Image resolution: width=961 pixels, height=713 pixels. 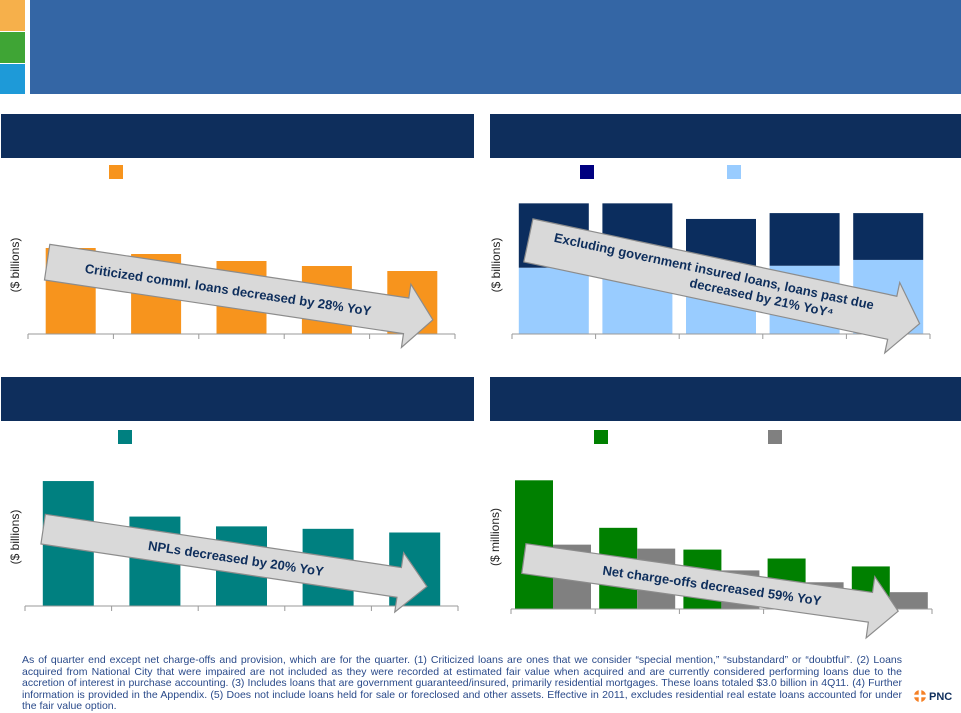 What do you see at coordinates (12, 47) in the screenshot?
I see `stripe-green` at bounding box center [12, 47].